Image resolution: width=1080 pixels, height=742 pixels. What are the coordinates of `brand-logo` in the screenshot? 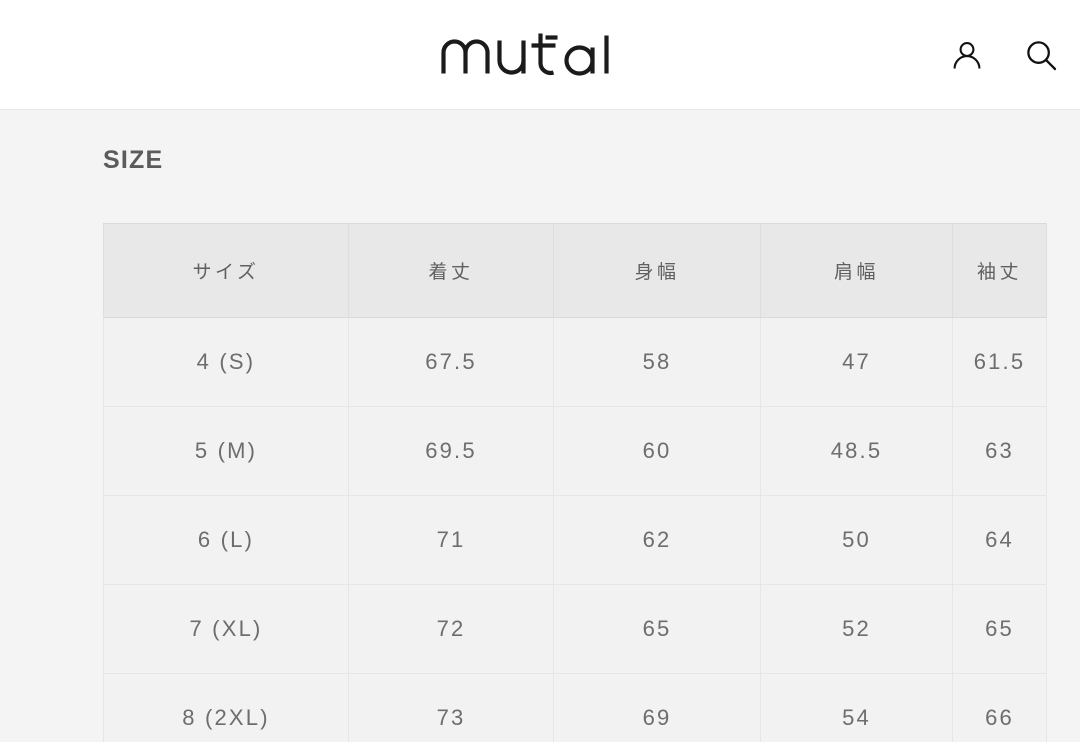 It's located at (527, 54).